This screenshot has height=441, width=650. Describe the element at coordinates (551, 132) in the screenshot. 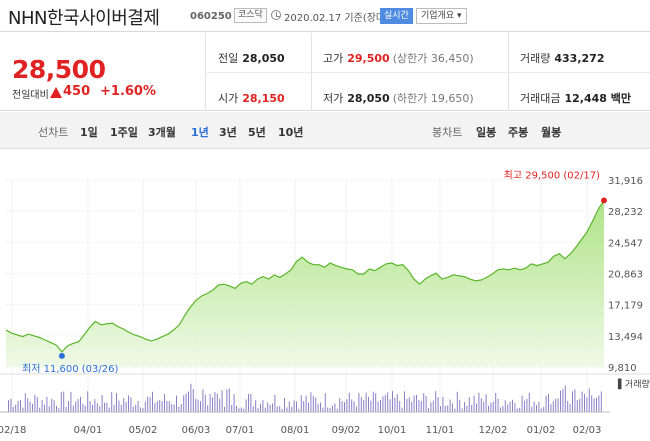

I see `candle-monthly: 월봉` at that location.